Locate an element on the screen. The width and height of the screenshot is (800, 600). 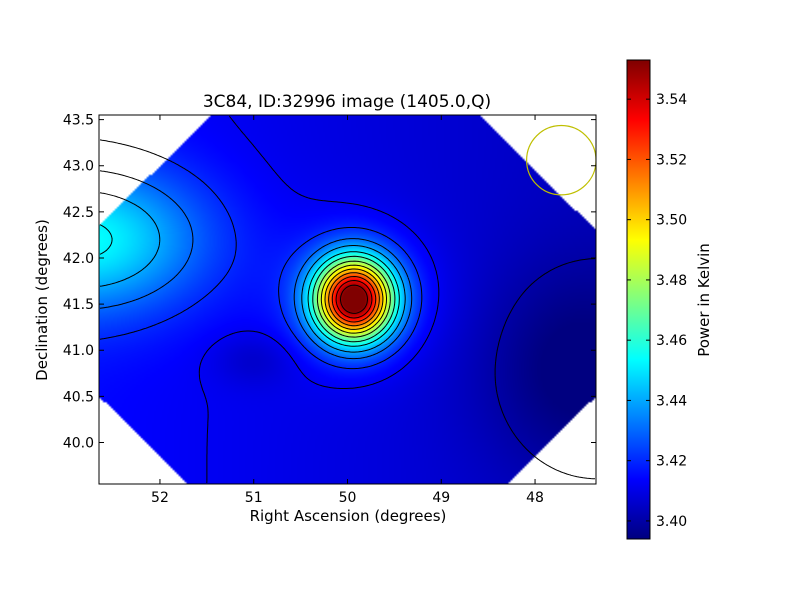
colorbar-tick-label: 3.50 is located at coordinates (671, 221).